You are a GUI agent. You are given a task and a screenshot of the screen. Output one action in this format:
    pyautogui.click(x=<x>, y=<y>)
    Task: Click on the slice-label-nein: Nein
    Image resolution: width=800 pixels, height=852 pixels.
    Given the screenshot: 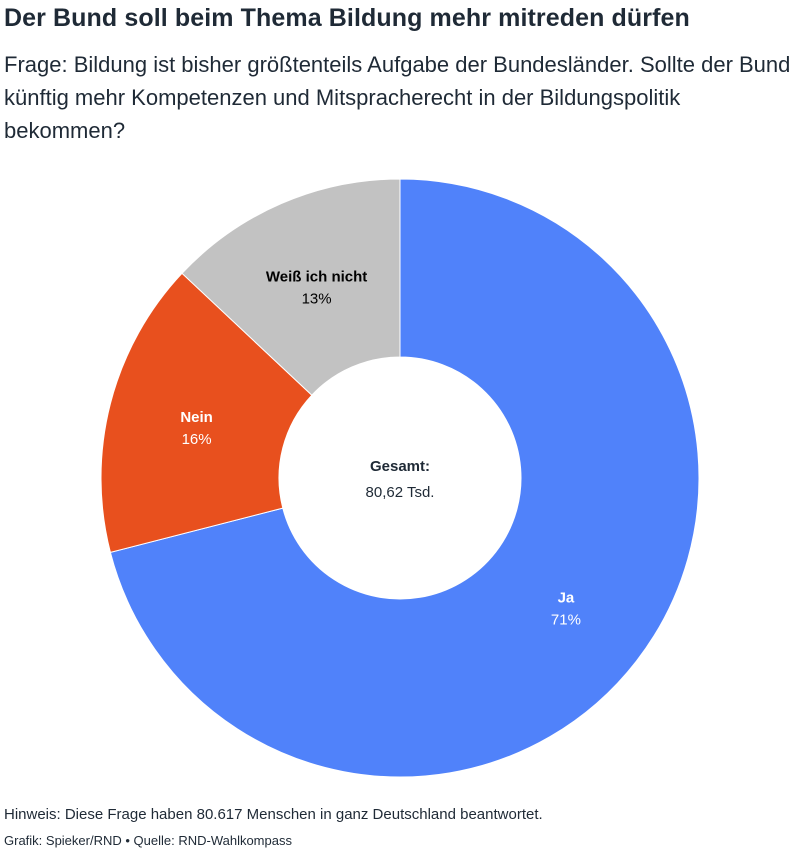 What is the action you would take?
    pyautogui.click(x=196, y=417)
    